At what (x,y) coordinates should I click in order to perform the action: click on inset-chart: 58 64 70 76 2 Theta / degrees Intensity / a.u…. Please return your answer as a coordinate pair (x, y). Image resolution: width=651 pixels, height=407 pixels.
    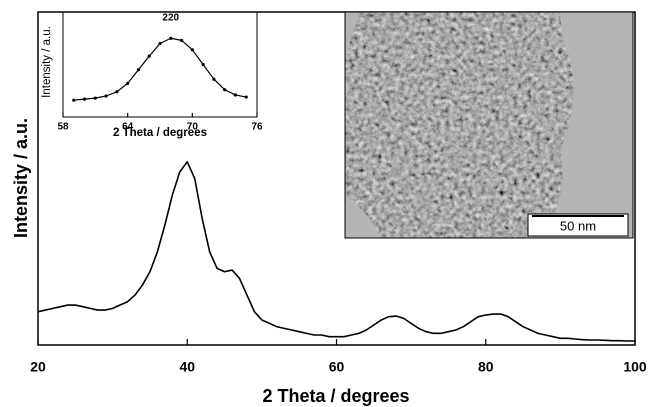
    Looking at the image, I should click on (152, 76).